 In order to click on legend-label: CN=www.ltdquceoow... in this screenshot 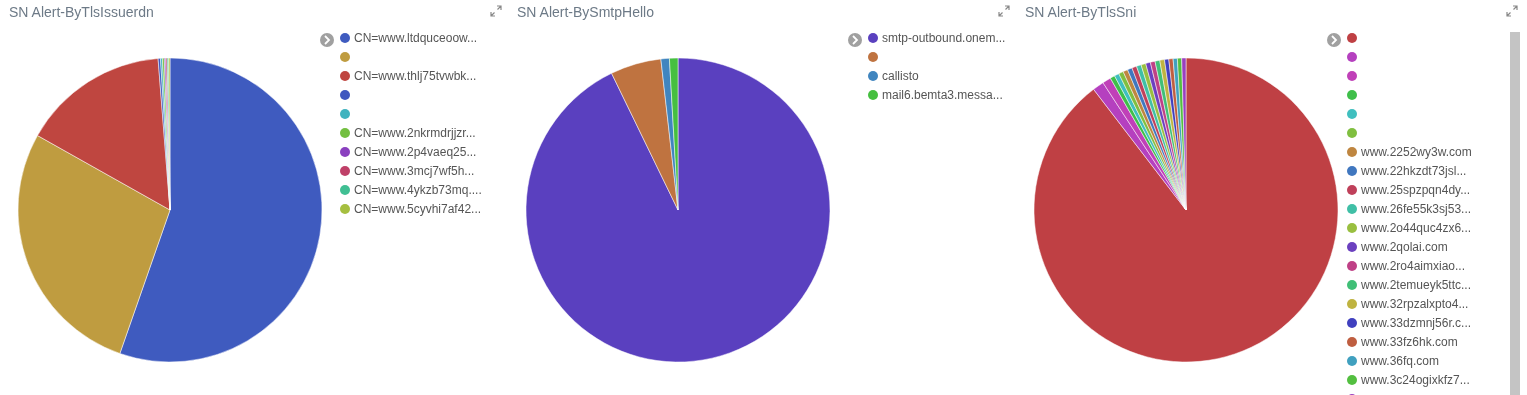, I will do `click(416, 38)`.